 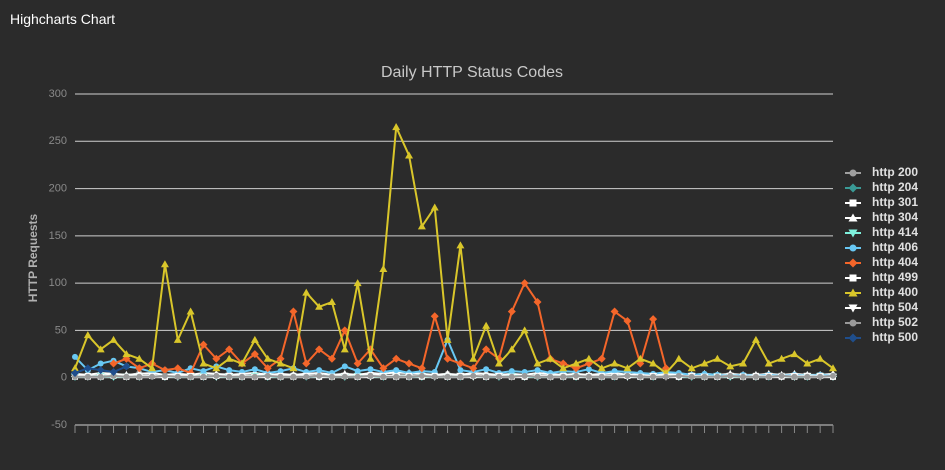 What do you see at coordinates (895, 232) in the screenshot?
I see `legend-label: http 414` at bounding box center [895, 232].